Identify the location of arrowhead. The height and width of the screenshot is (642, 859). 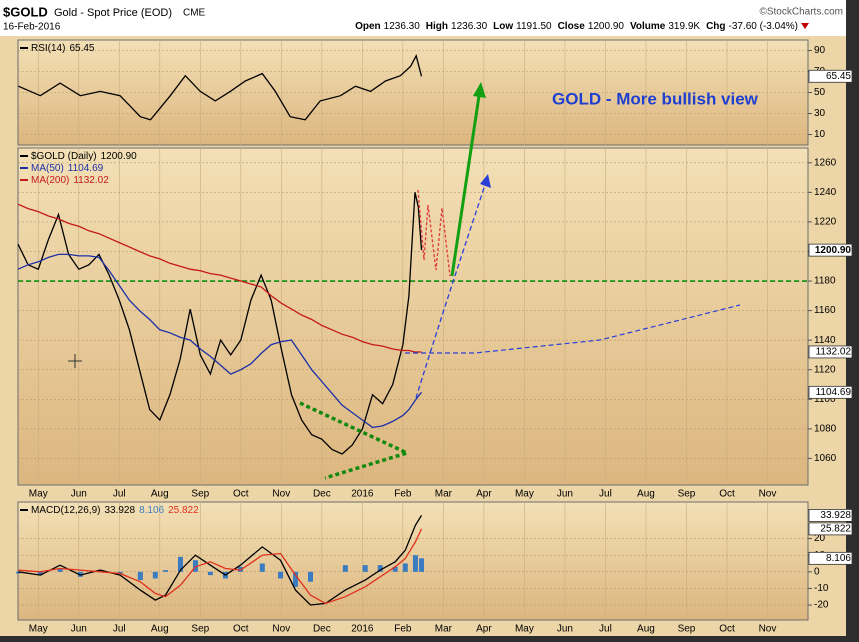
(479, 90).